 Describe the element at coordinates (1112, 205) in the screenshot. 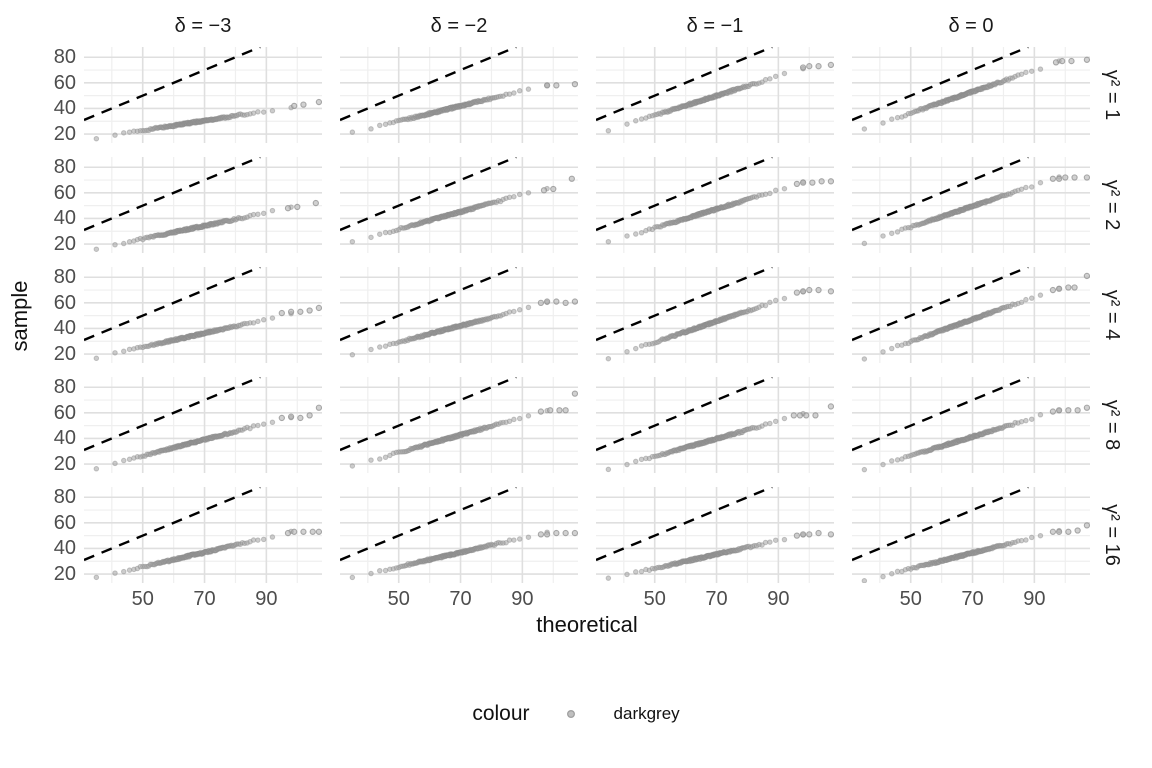

I see `row-strip-label-1: γ² = 2` at that location.